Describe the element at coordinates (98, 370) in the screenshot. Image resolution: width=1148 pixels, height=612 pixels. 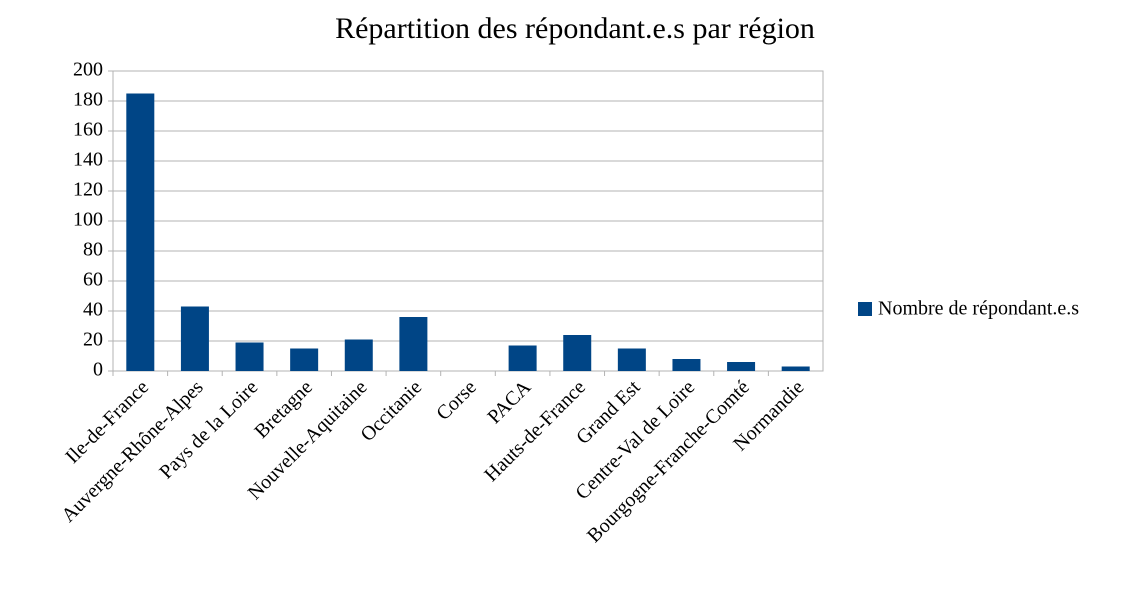
I see `y-tick-label: 0` at that location.